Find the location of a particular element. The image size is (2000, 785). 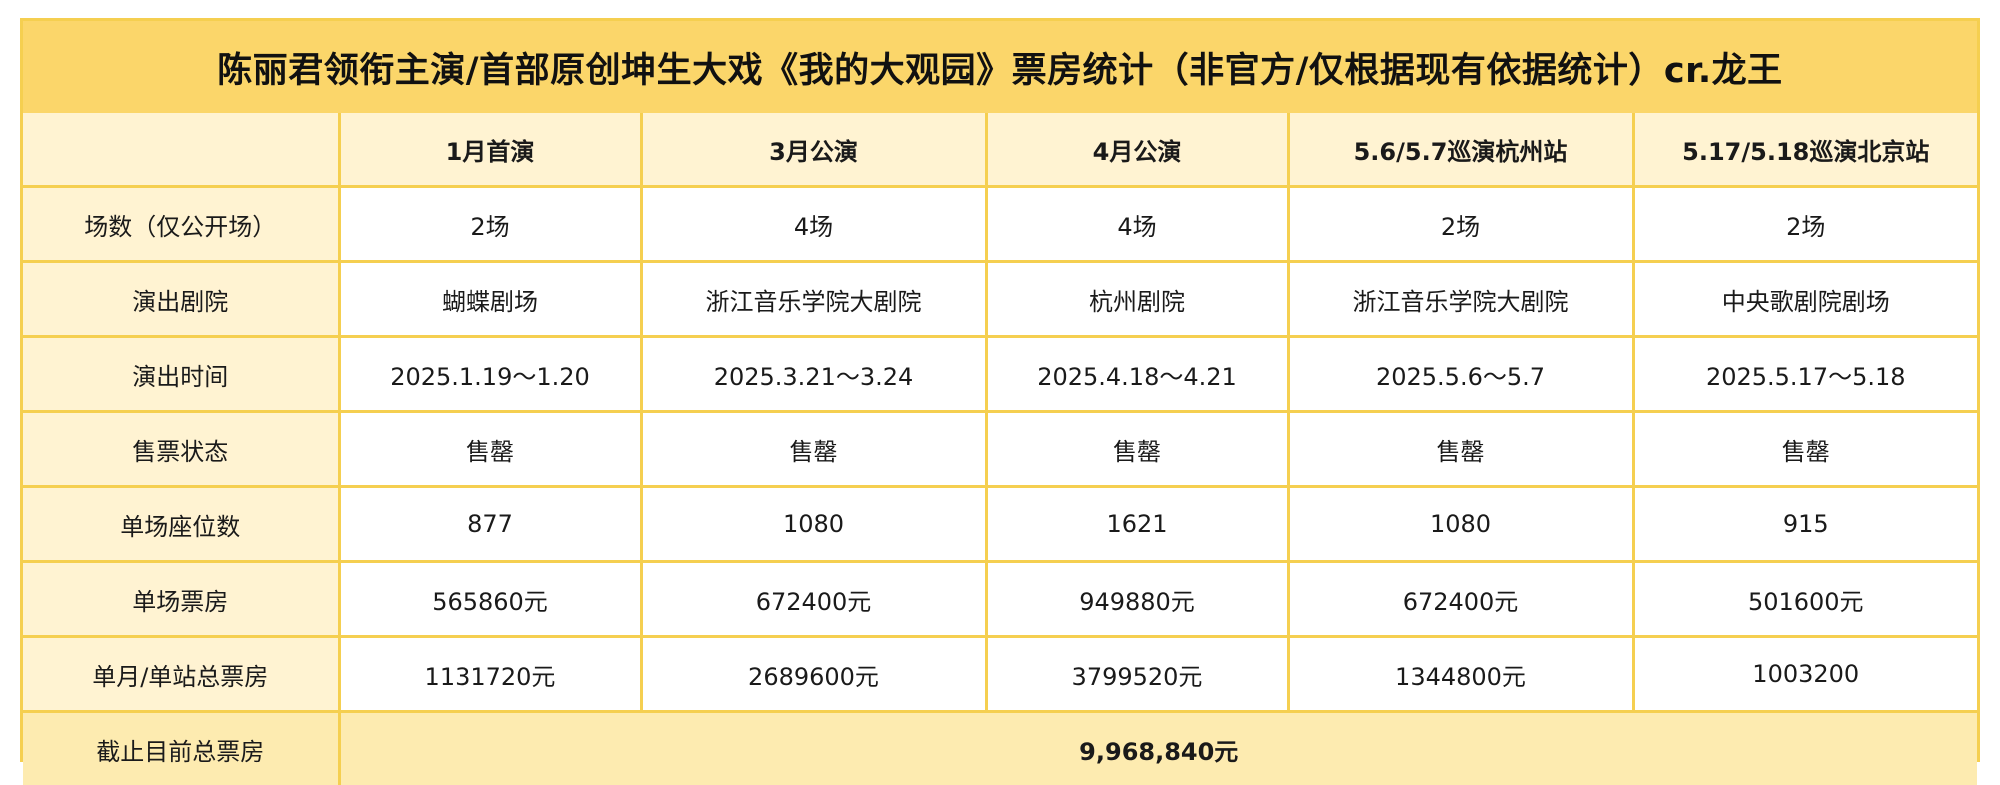

table-cell: 3799520元 is located at coordinates (1137, 674).